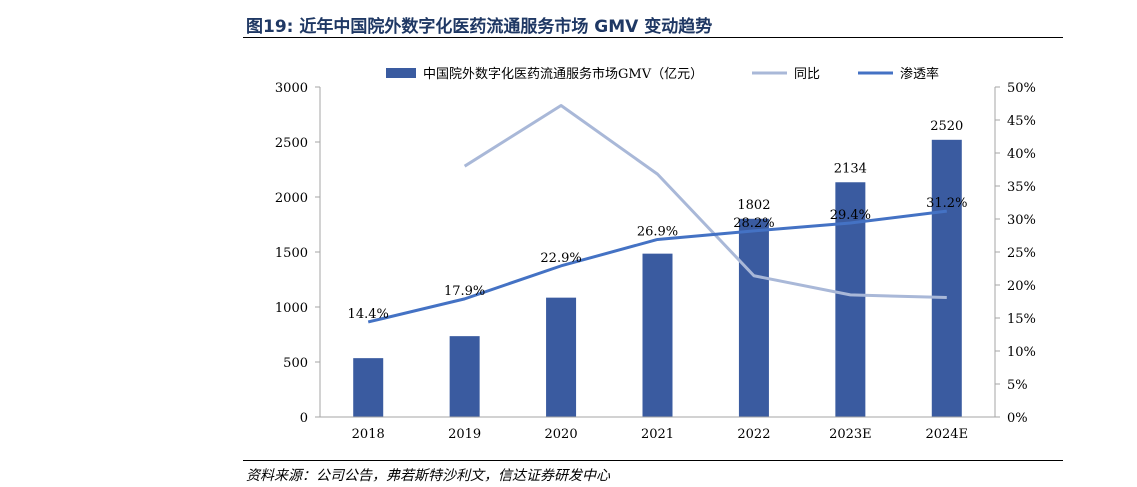 The height and width of the screenshot is (487, 1137). I want to click on penetration-label: 26.9%, so click(657, 231).